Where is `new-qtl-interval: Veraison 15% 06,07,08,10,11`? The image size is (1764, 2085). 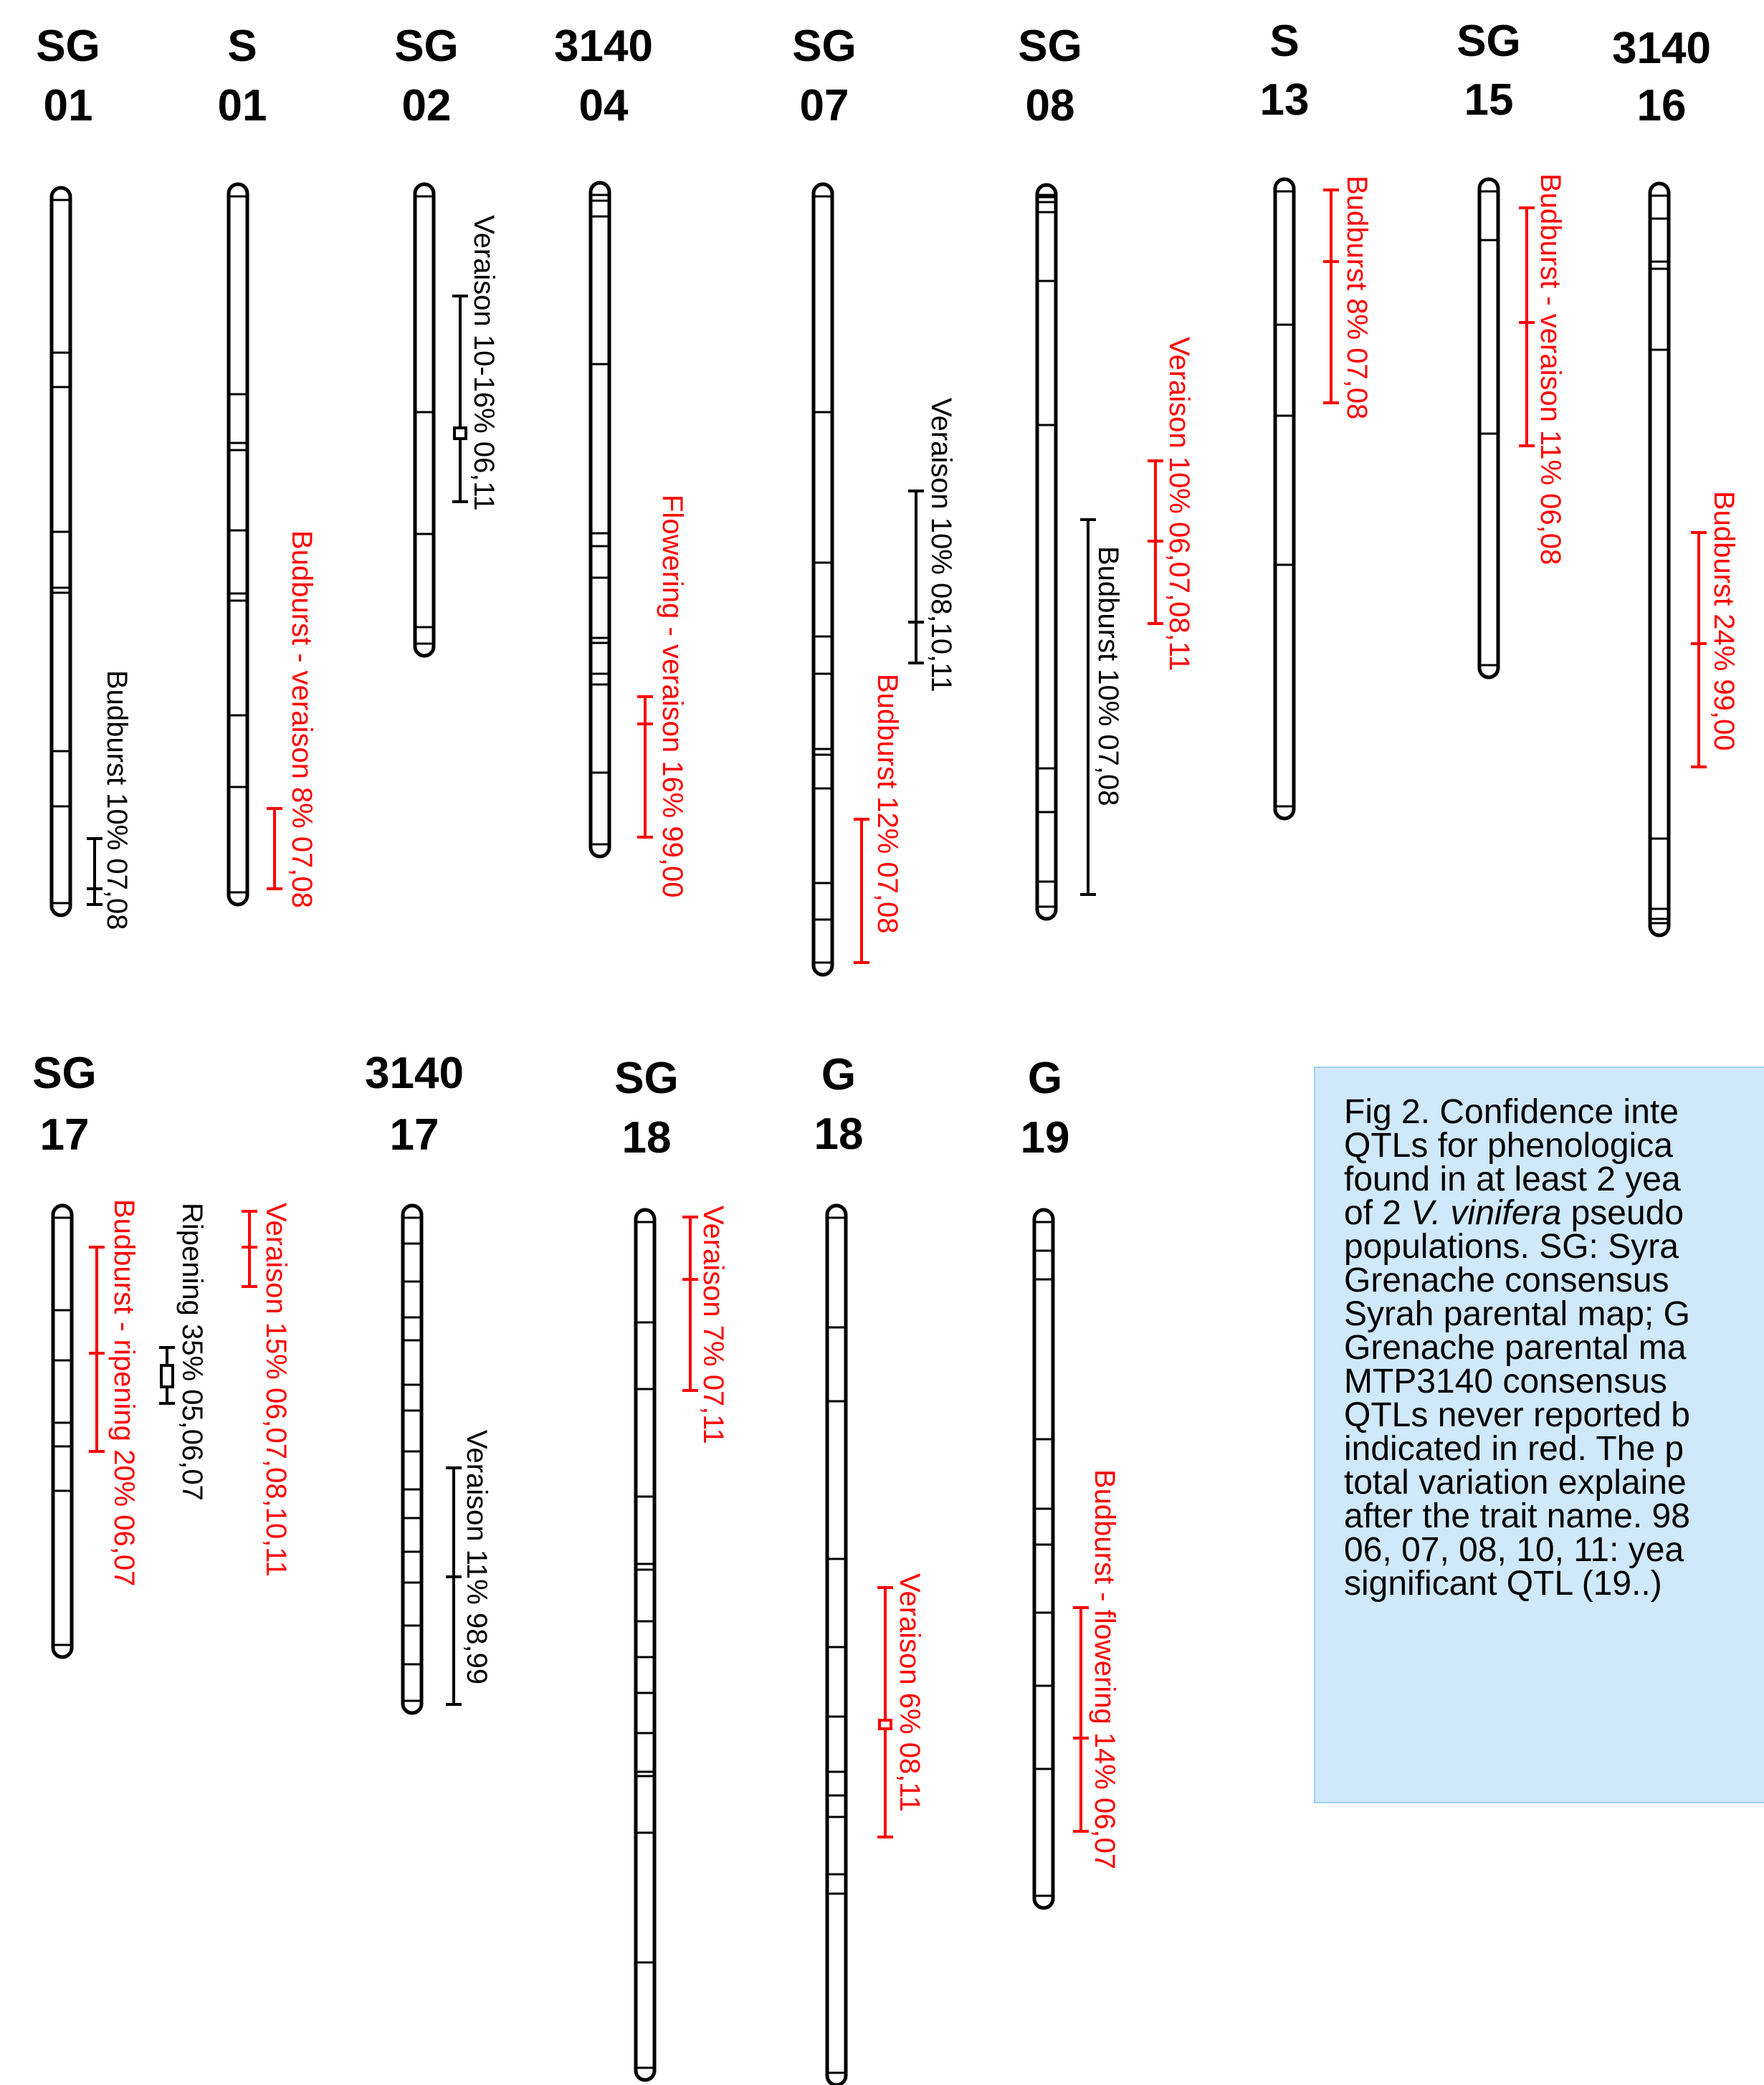 new-qtl-interval: Veraison 15% 06,07,08,10,11 is located at coordinates (267, 1390).